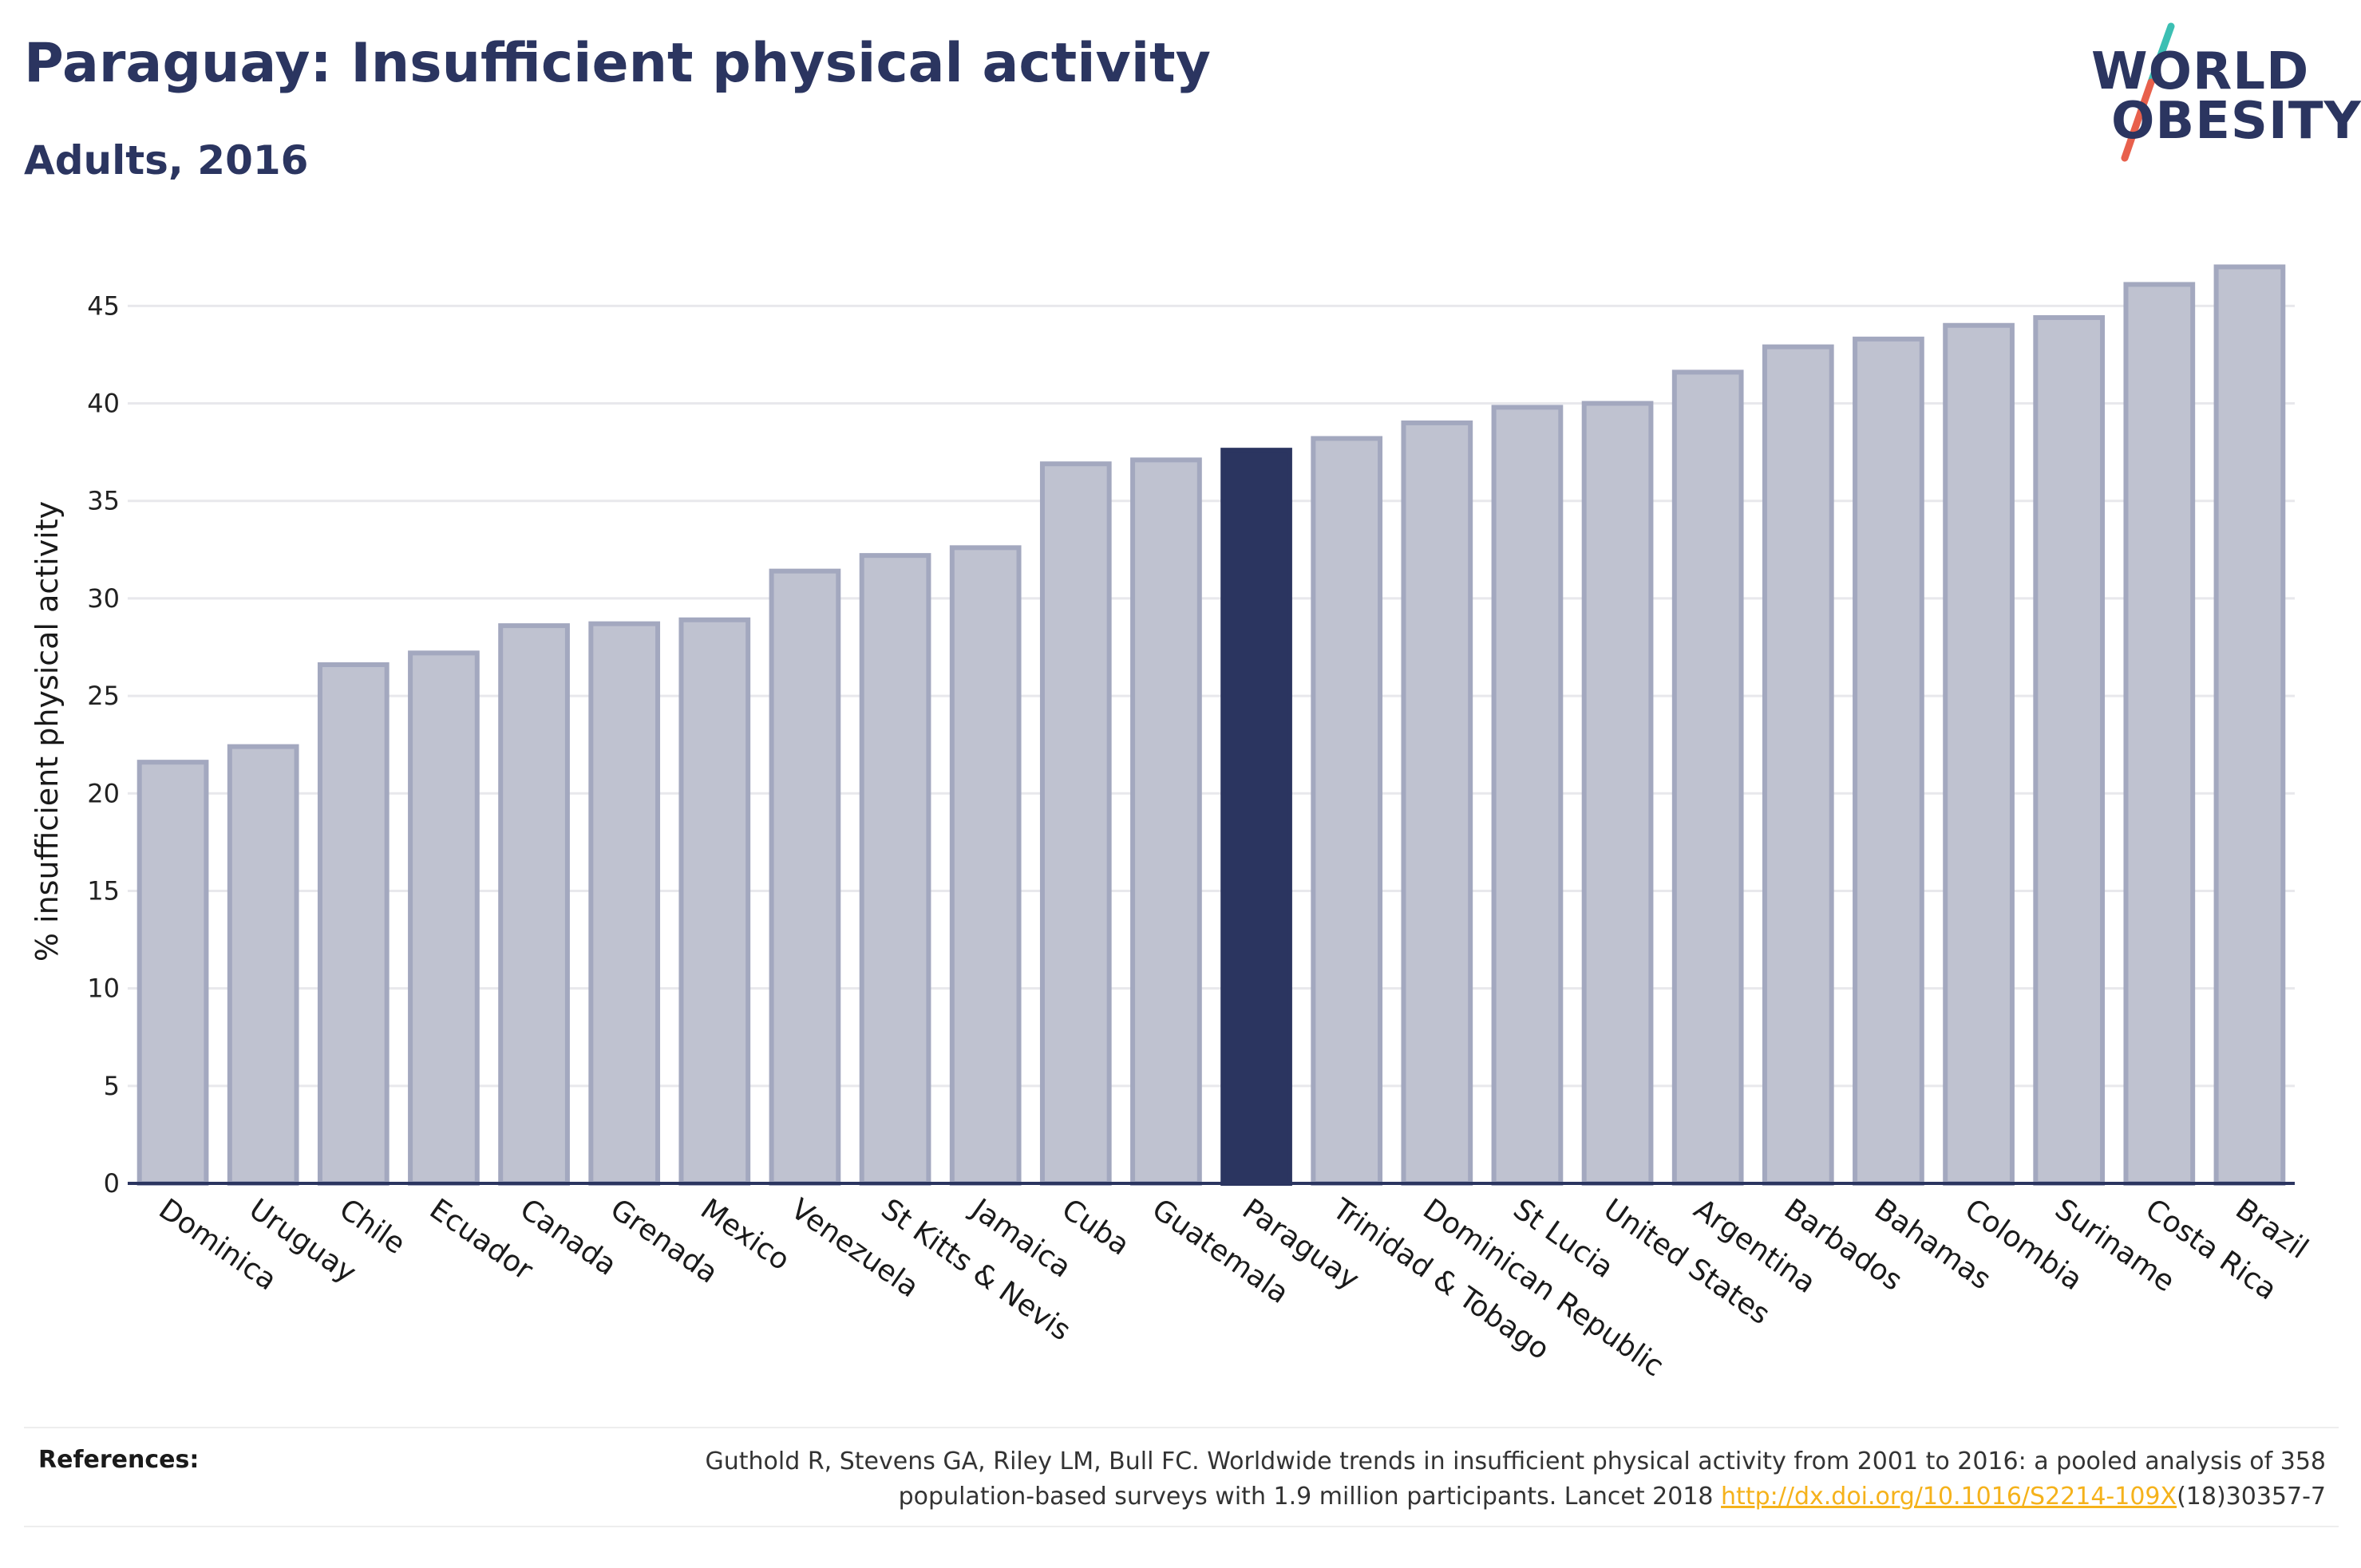 Image resolution: width=2361 pixels, height=1568 pixels. Describe the element at coordinates (103, 989) in the screenshot. I see `y-tick-label: 10` at that location.